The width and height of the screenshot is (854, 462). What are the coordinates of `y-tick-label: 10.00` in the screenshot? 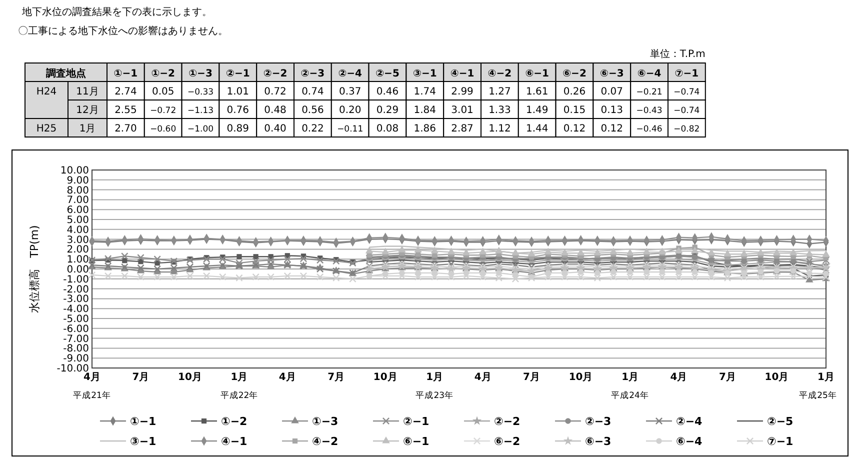 It's located at (74, 171).